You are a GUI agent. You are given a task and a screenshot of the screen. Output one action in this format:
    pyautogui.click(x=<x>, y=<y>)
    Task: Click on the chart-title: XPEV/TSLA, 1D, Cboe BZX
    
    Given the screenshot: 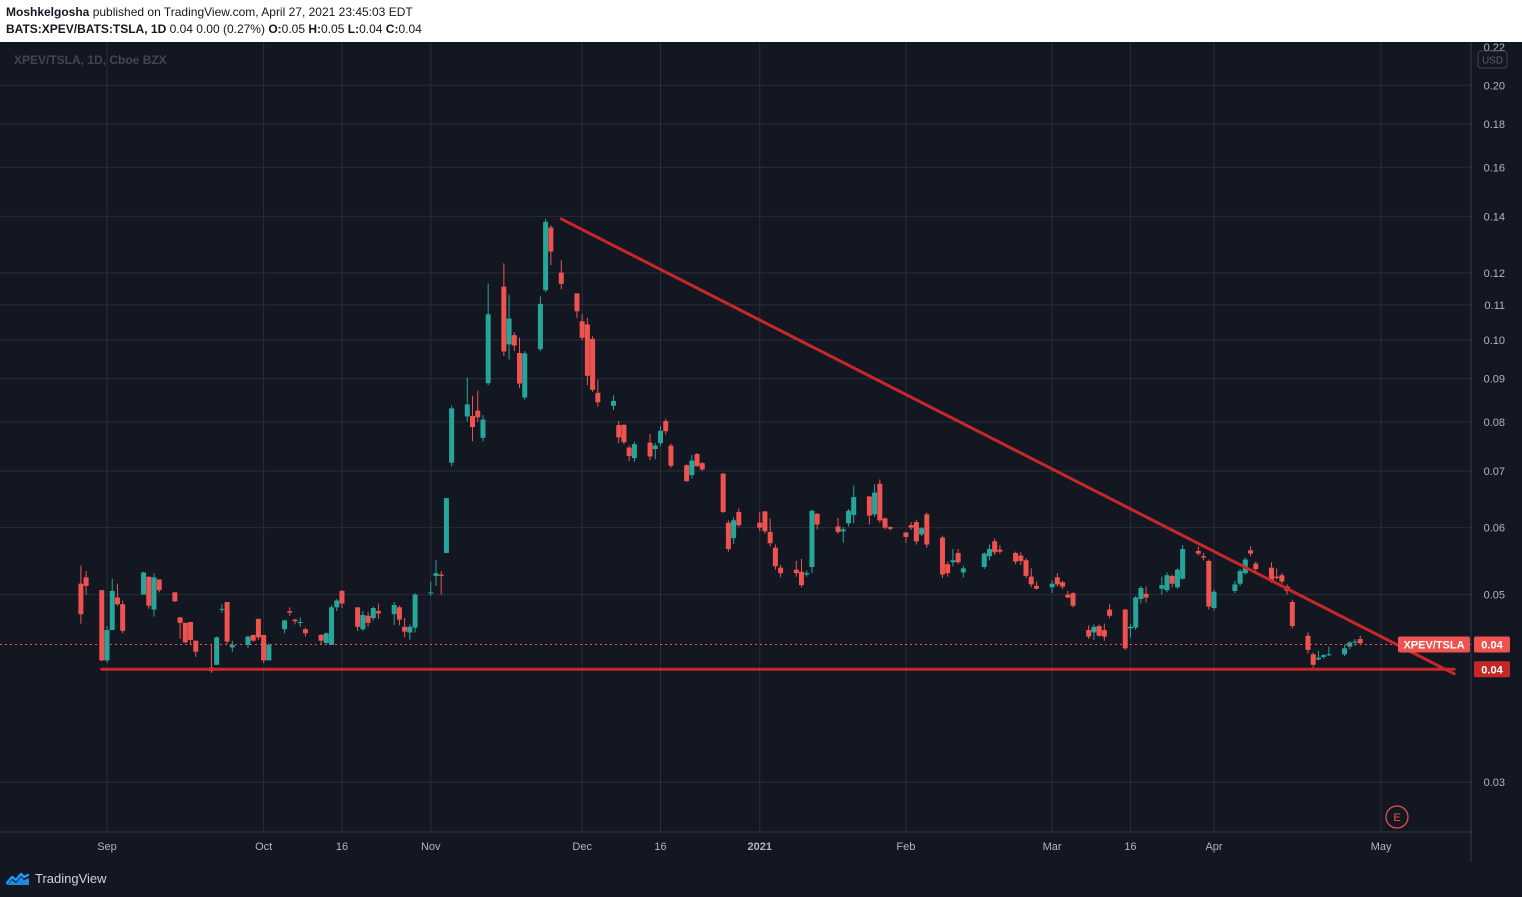 What is the action you would take?
    pyautogui.click(x=90, y=60)
    